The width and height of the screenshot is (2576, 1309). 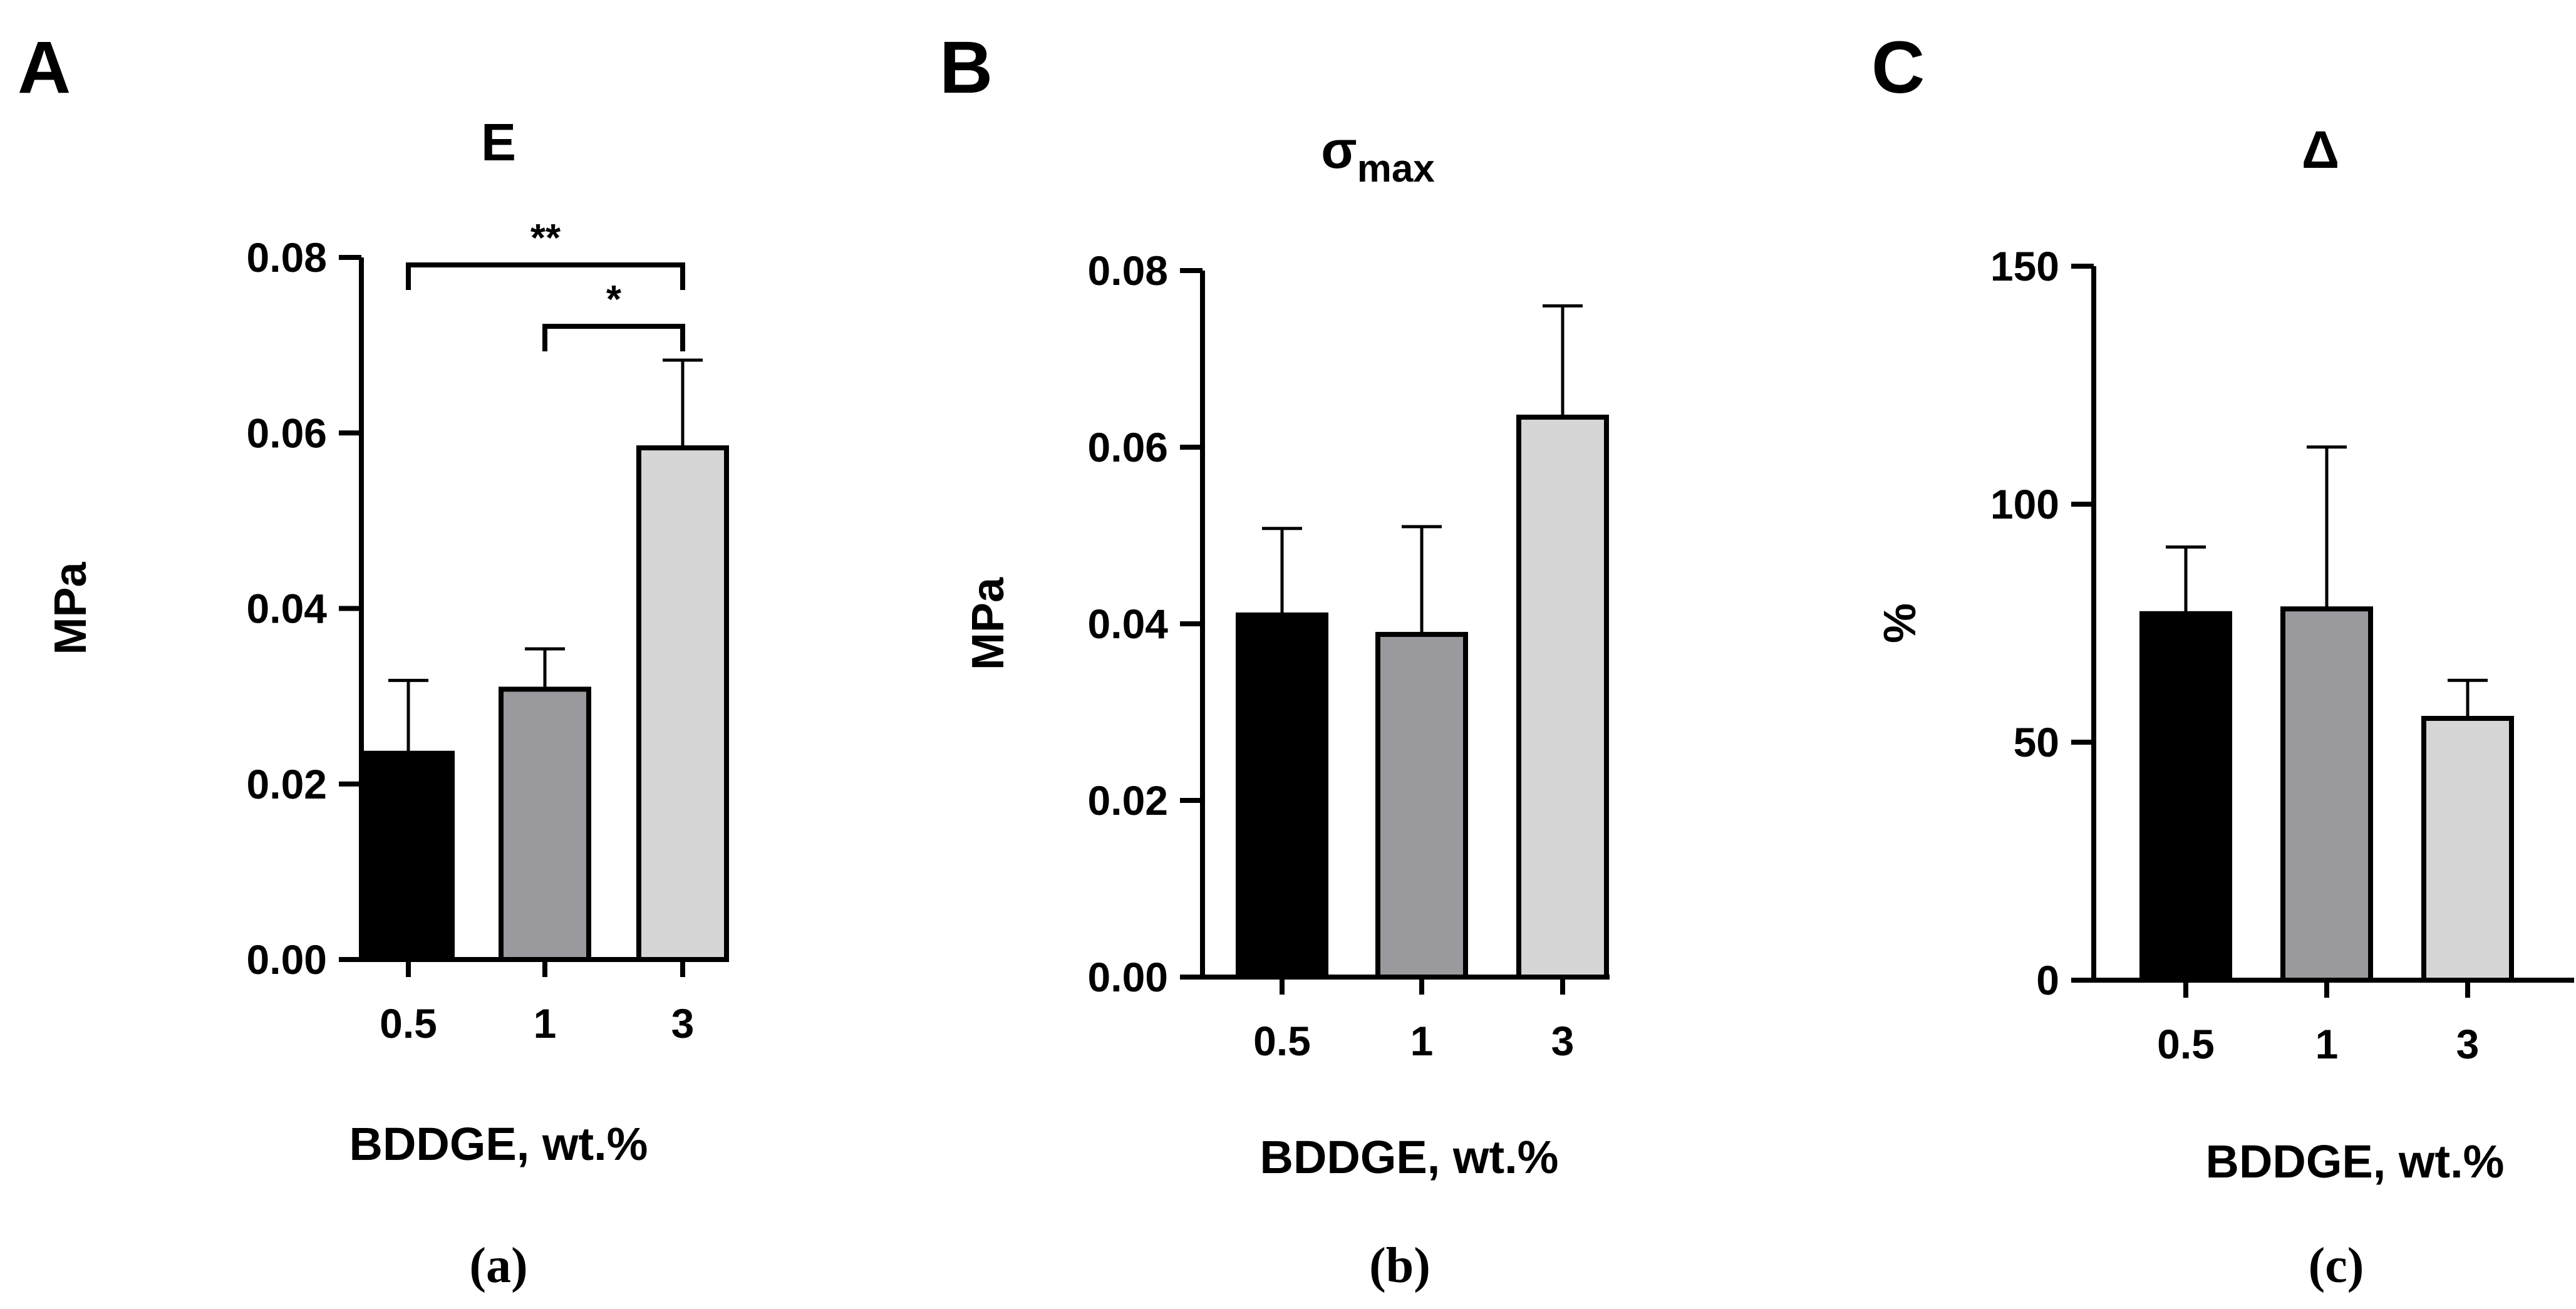 I want to click on y-tick-label: 150, so click(x=2024, y=266).